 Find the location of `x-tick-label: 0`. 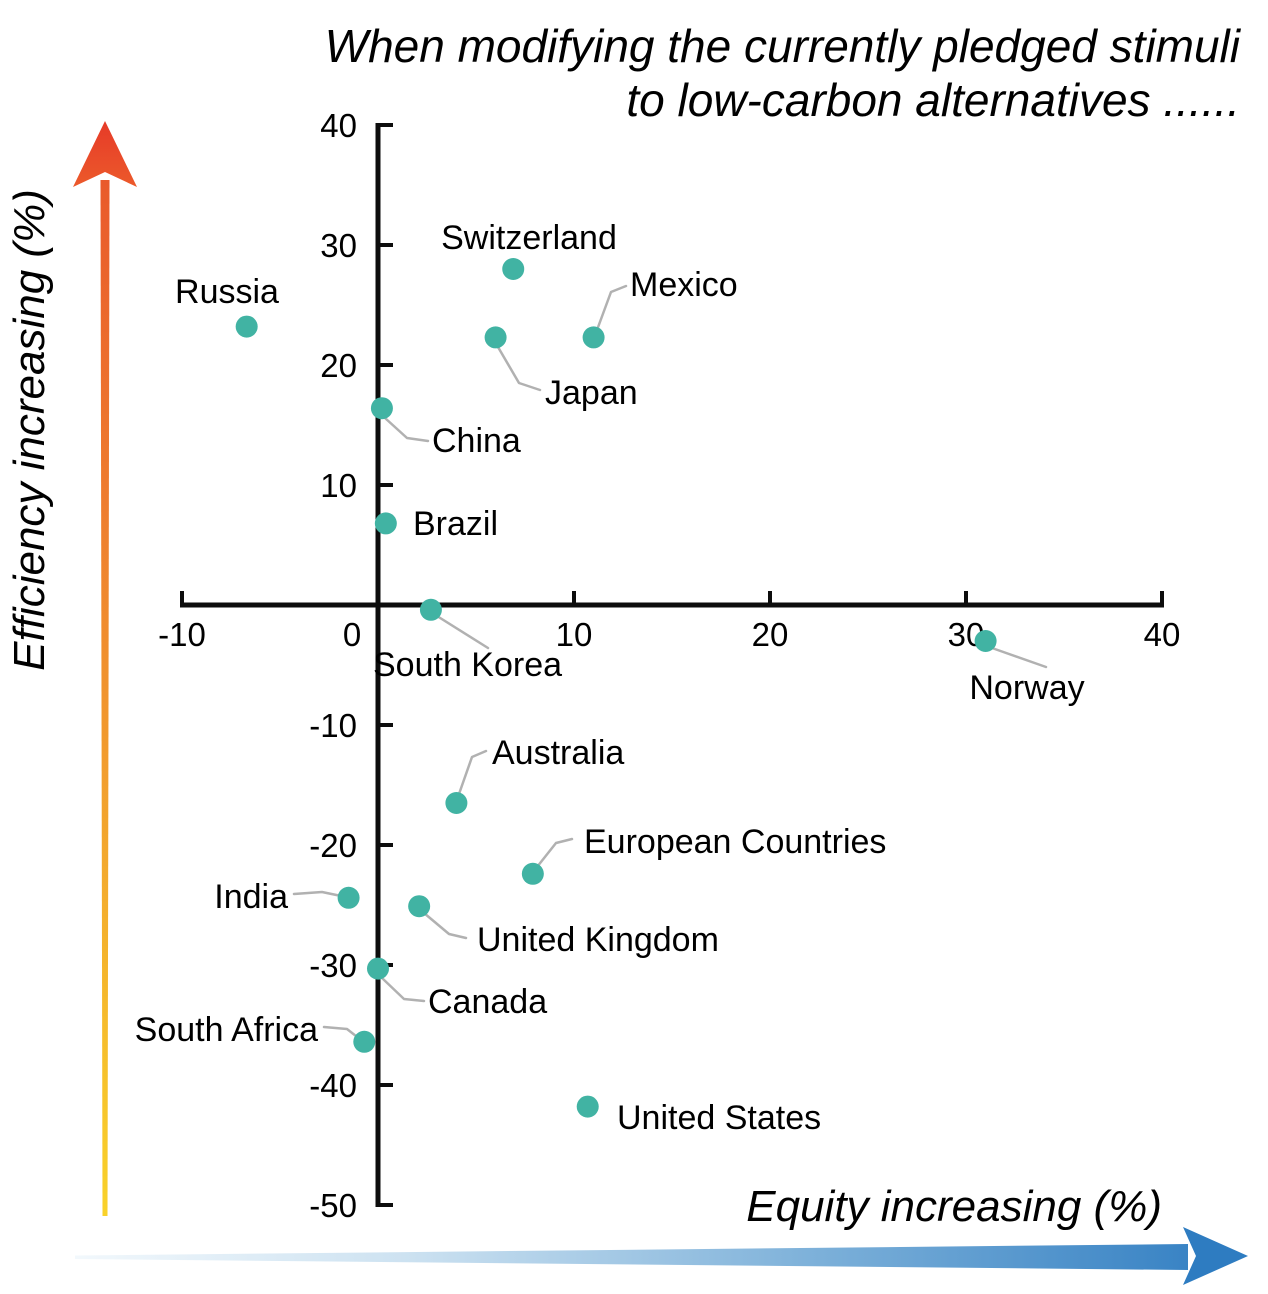

x-tick-label: 0 is located at coordinates (352, 634).